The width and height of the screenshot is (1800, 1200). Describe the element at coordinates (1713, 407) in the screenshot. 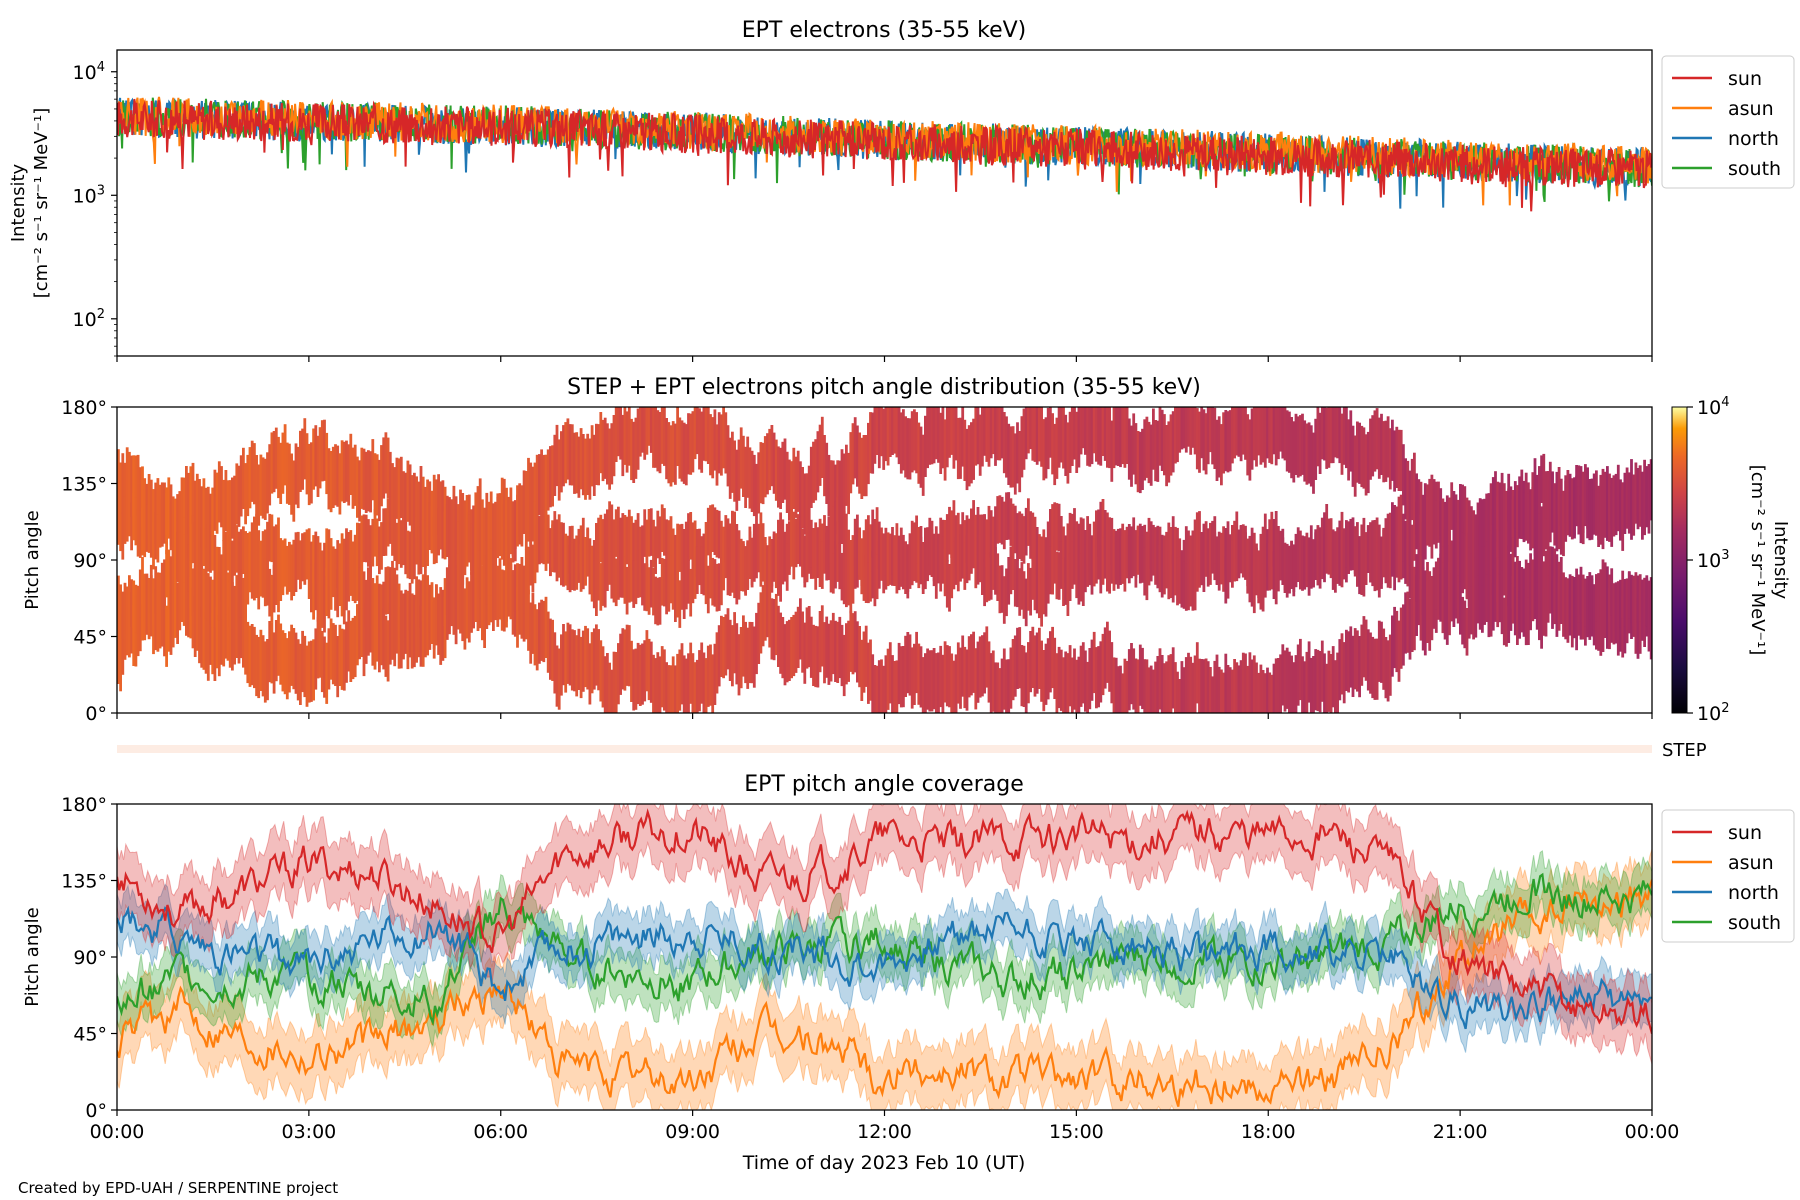

I see `y-tick-label: 104` at that location.